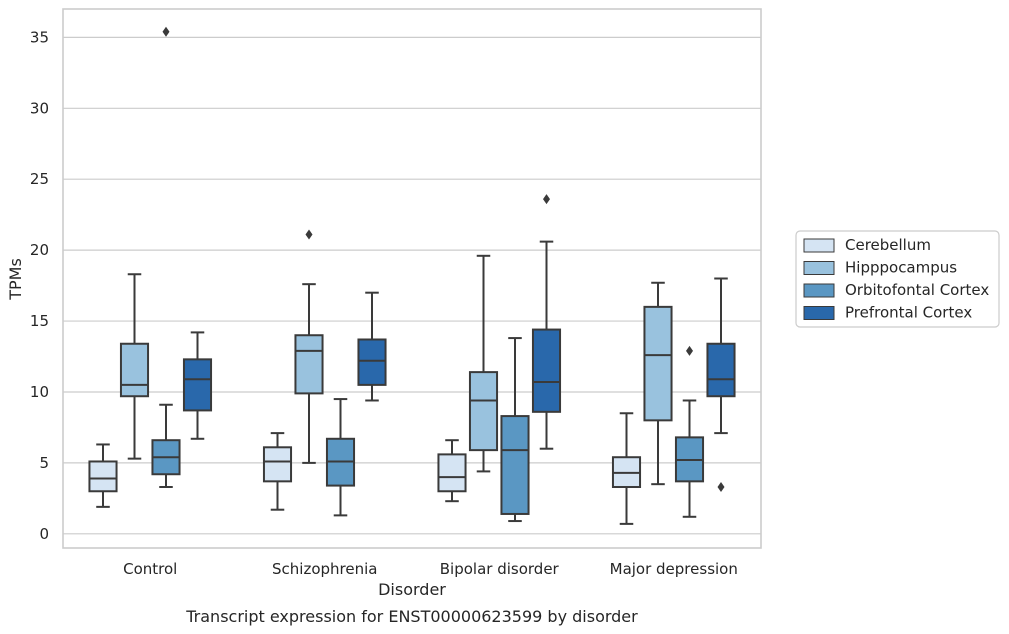 This screenshot has width=1009, height=634. What do you see at coordinates (674, 569) in the screenshot?
I see `x-tick-label: Major depression` at bounding box center [674, 569].